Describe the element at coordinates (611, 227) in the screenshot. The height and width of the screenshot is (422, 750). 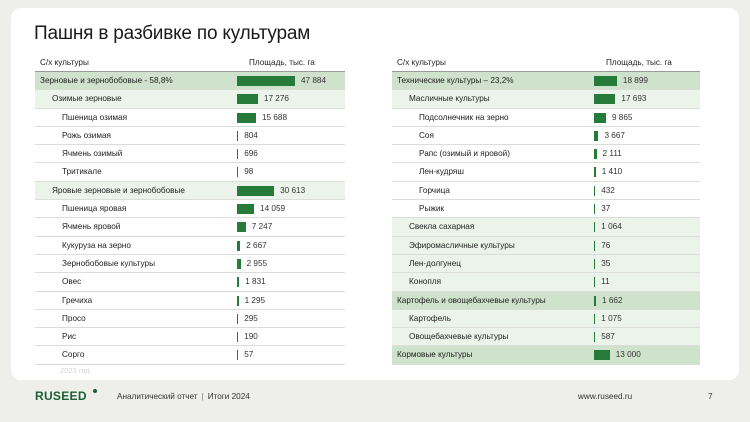
I see `area-value: 1 064` at that location.